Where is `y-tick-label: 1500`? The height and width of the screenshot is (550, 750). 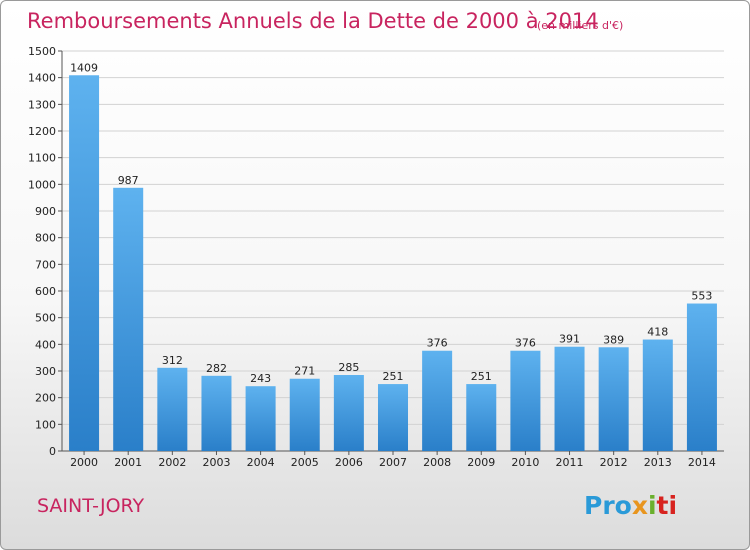
y-tick-label: 1500 is located at coordinates (42, 51).